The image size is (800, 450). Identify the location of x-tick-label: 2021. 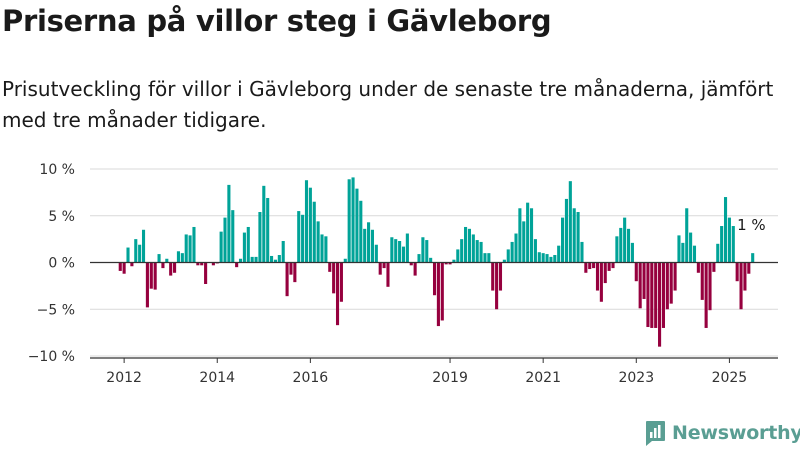
(543, 378).